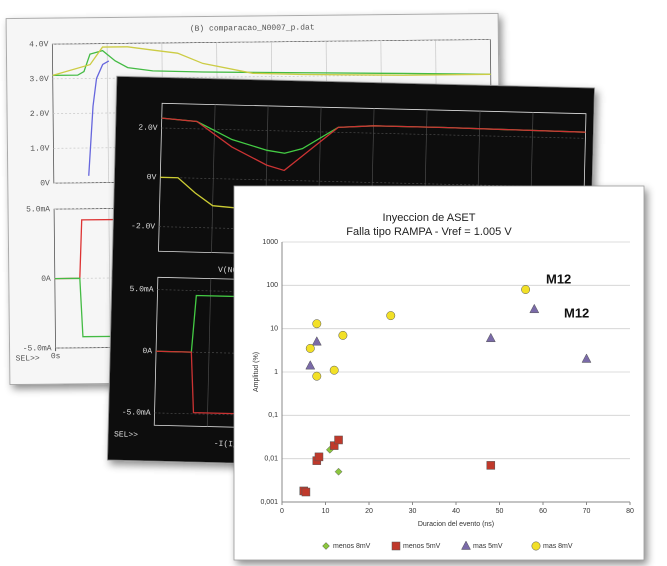 The width and height of the screenshot is (667, 566). Describe the element at coordinates (274, 329) in the screenshot. I see `y-tick-label: 10` at that location.